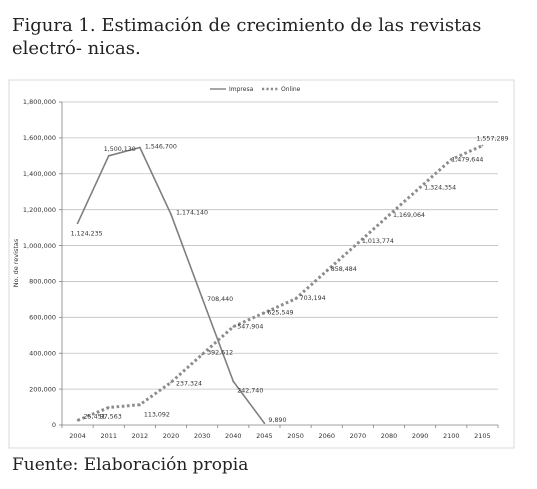 The image size is (537, 489). What do you see at coordinates (39, 174) in the screenshot?
I see `y-tick-label: 1,400,000` at bounding box center [39, 174].